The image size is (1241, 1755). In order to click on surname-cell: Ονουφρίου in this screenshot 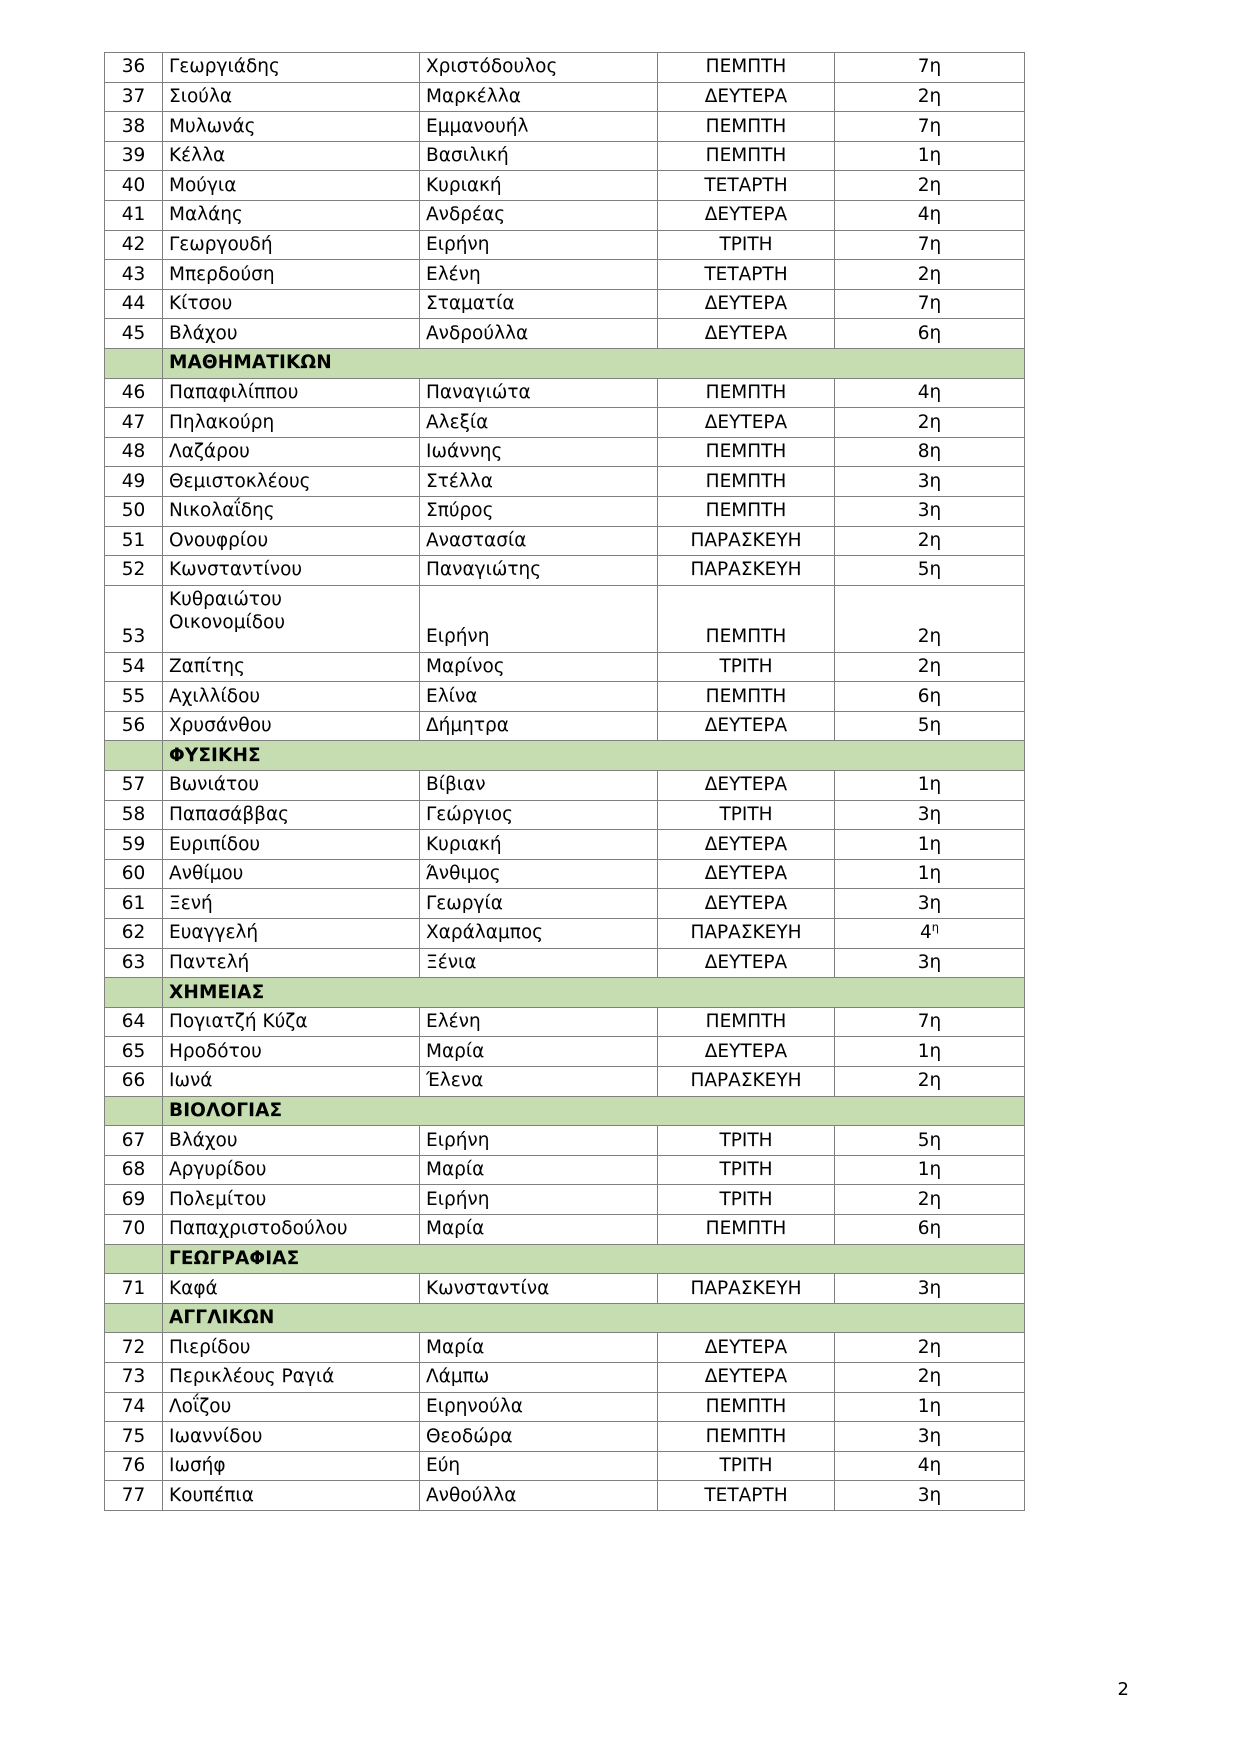, I will do `click(291, 541)`.